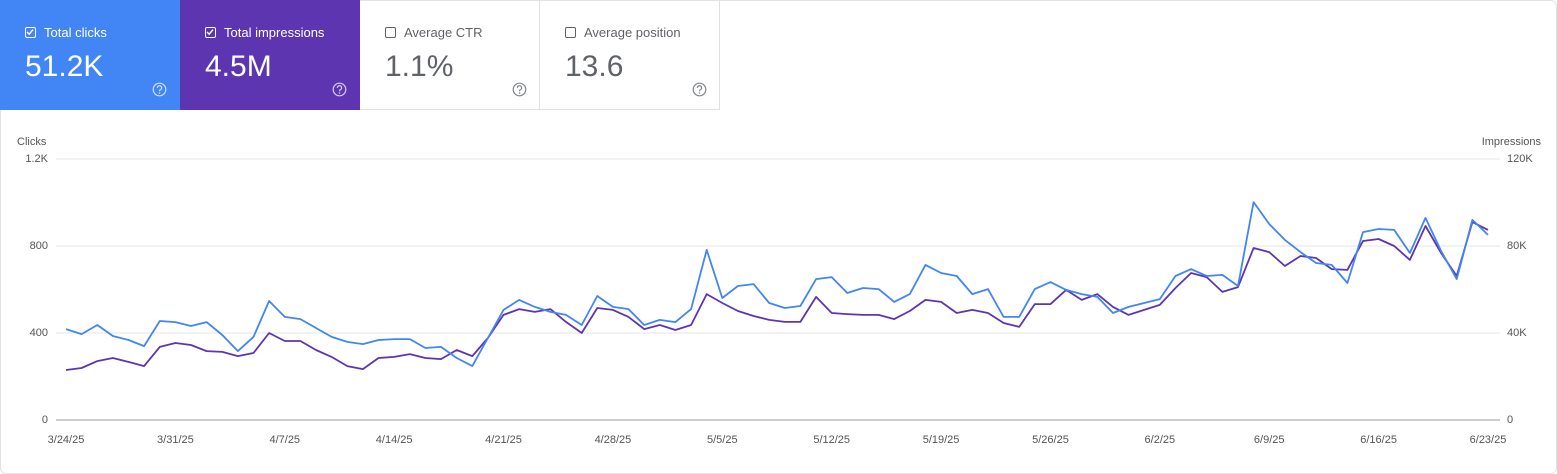 This screenshot has height=474, width=1557. What do you see at coordinates (45, 420) in the screenshot?
I see `y-tick-label: 0` at bounding box center [45, 420].